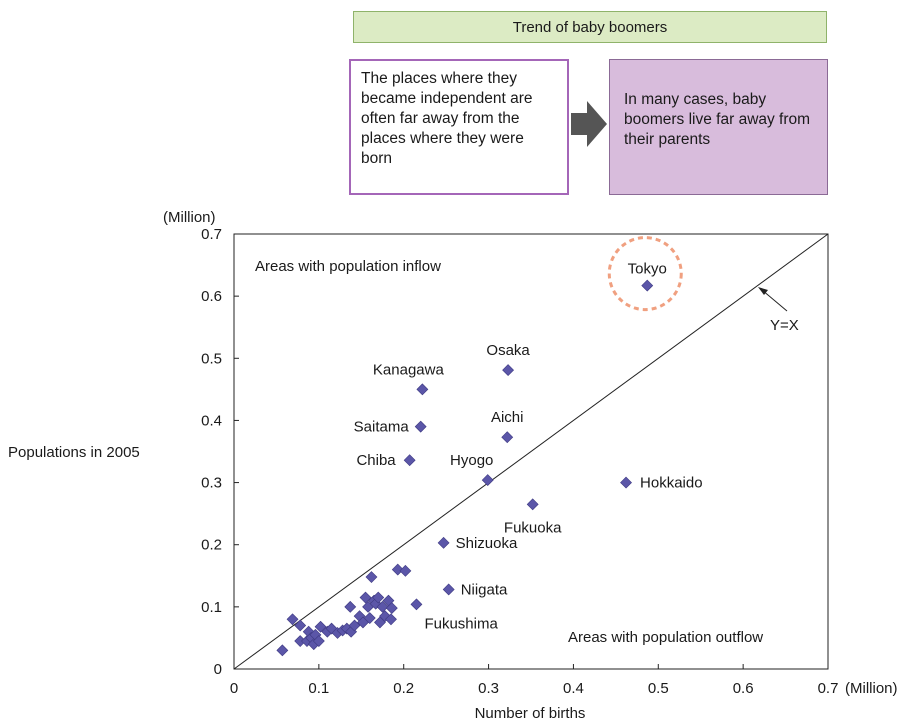 This screenshot has width=911, height=719. What do you see at coordinates (409, 460) in the screenshot?
I see `data-point-chiba` at bounding box center [409, 460].